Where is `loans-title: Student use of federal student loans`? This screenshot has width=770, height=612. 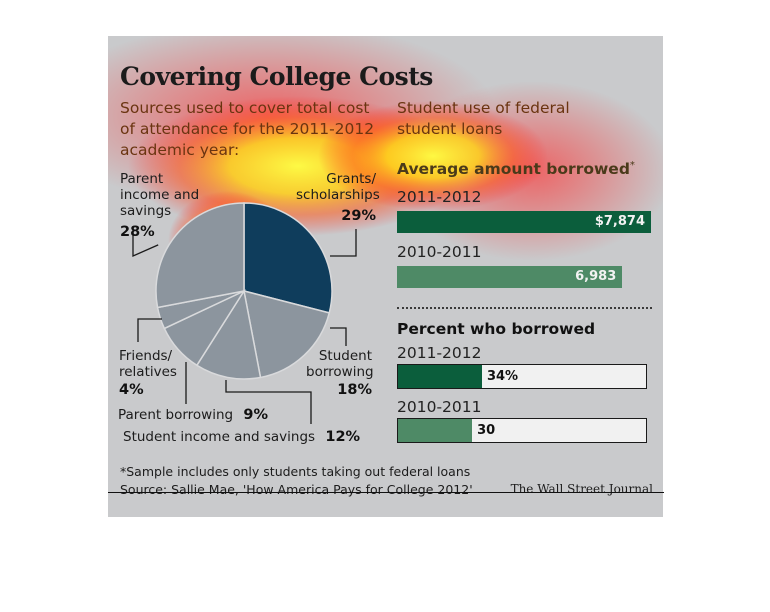
loans-title: Student use of federal student loans is located at coordinates (483, 118).